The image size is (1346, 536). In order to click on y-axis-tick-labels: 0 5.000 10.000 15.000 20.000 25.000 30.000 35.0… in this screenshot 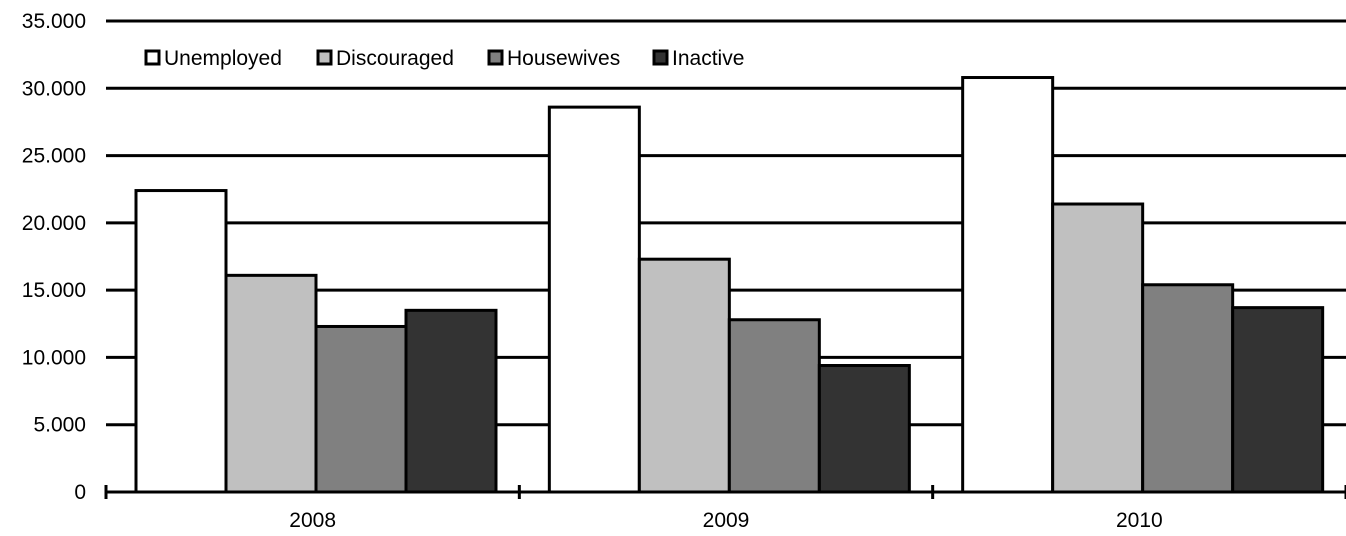, I will do `click(54, 257)`.